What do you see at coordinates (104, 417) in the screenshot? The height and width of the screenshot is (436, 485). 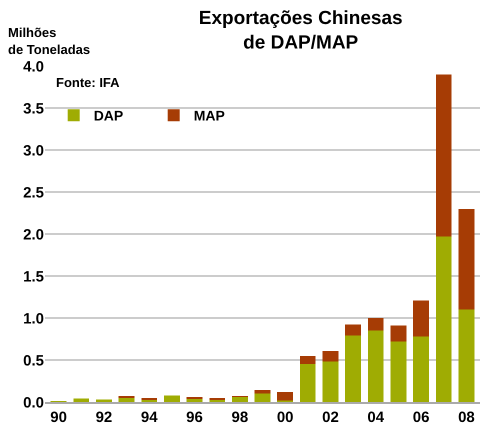 I see `x-tick-label: 92` at bounding box center [104, 417].